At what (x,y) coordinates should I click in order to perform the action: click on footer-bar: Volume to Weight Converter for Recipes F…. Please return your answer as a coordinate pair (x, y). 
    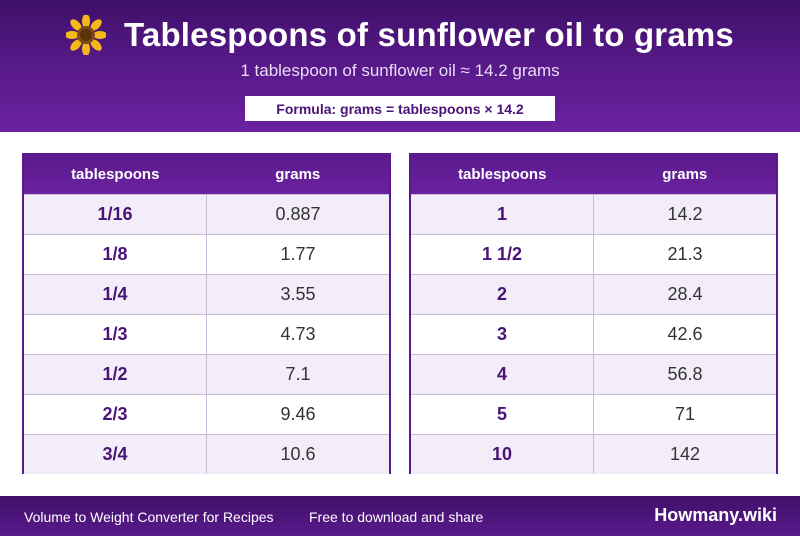
    Looking at the image, I should click on (400, 516).